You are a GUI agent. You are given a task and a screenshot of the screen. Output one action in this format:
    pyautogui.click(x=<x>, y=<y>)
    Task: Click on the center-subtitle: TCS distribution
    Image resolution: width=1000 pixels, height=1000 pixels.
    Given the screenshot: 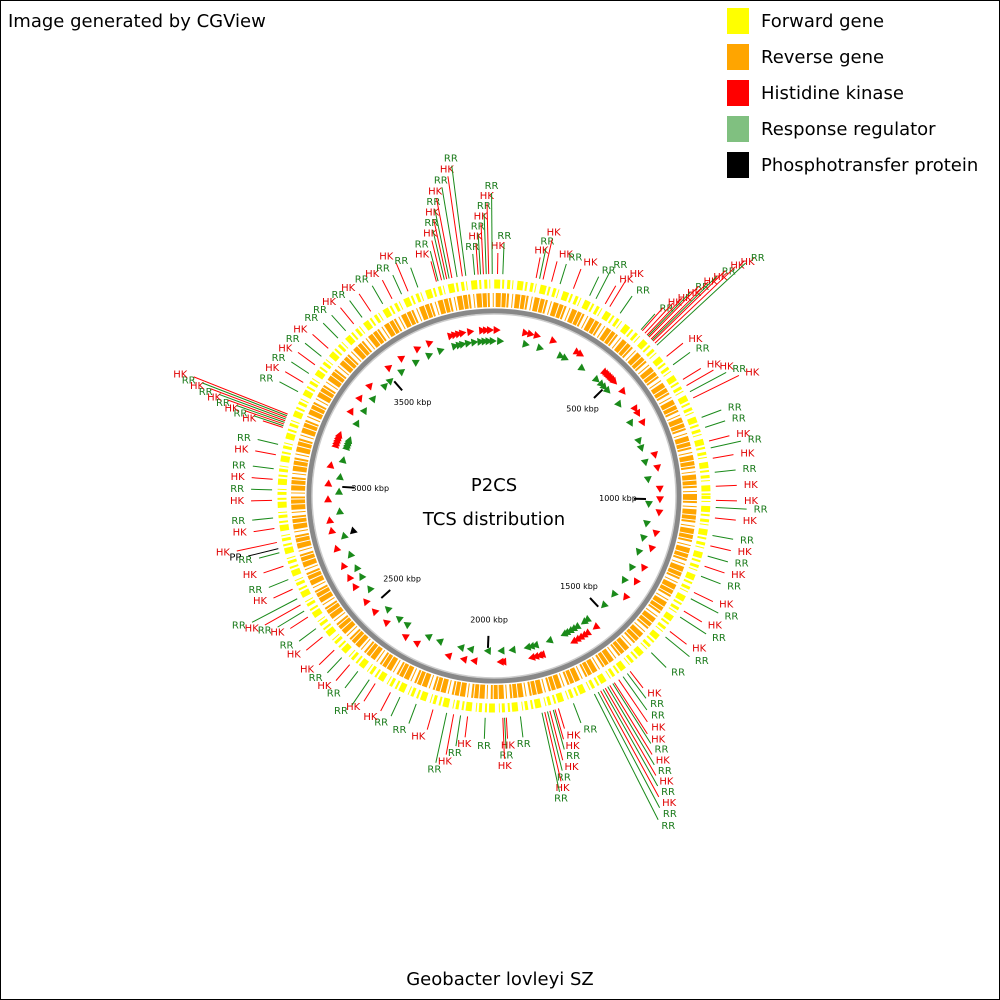 What is the action you would take?
    pyautogui.click(x=493, y=519)
    